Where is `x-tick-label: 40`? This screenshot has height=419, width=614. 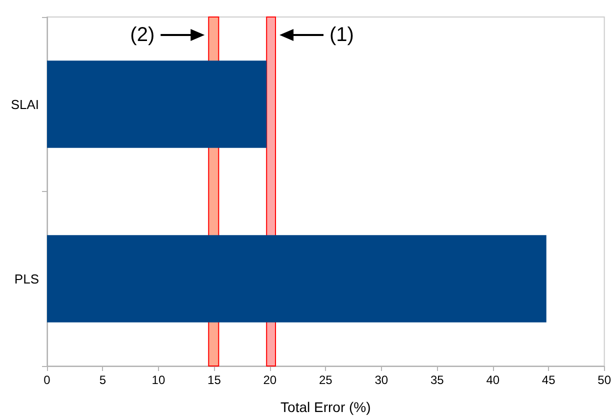 x-tick-label: 40 is located at coordinates (493, 380).